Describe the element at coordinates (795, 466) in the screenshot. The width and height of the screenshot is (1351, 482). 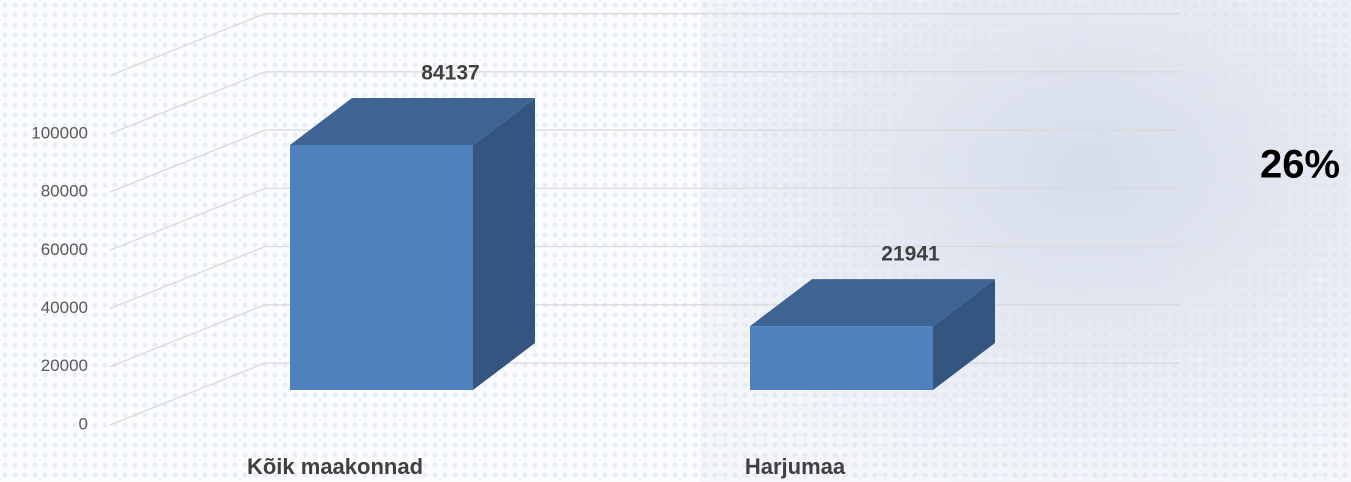
I see `x-tick-label: Harjumaa` at that location.